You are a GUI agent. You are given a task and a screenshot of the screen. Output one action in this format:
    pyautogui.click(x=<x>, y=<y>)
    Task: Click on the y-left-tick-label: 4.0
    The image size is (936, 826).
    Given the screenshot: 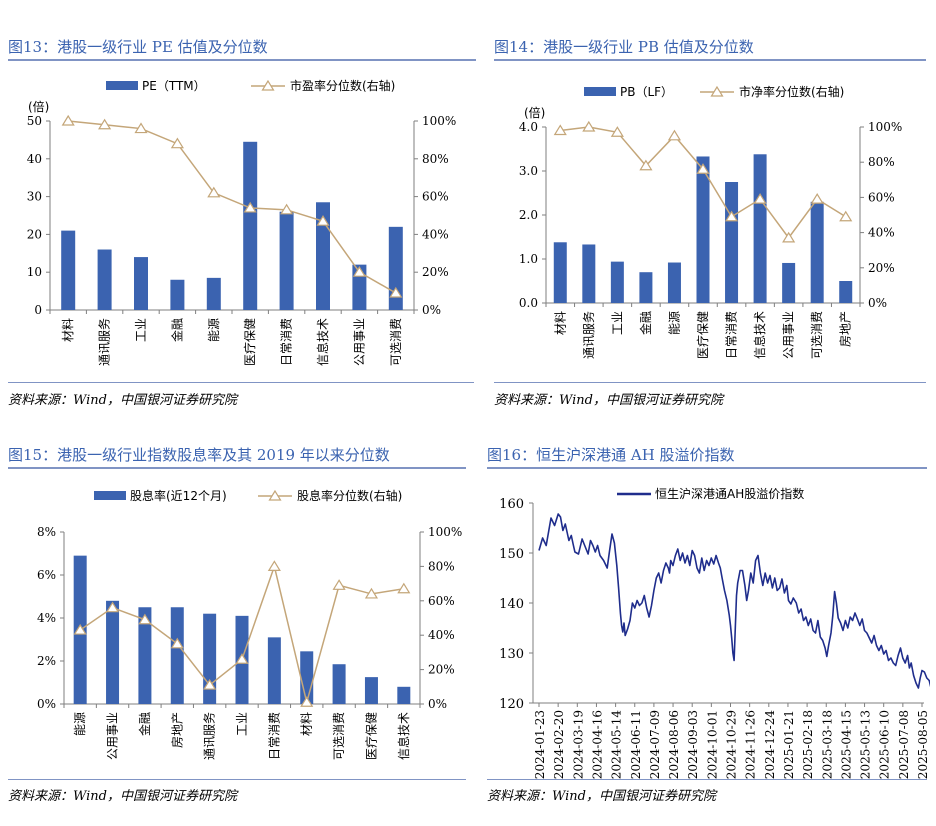 What is the action you would take?
    pyautogui.click(x=528, y=127)
    